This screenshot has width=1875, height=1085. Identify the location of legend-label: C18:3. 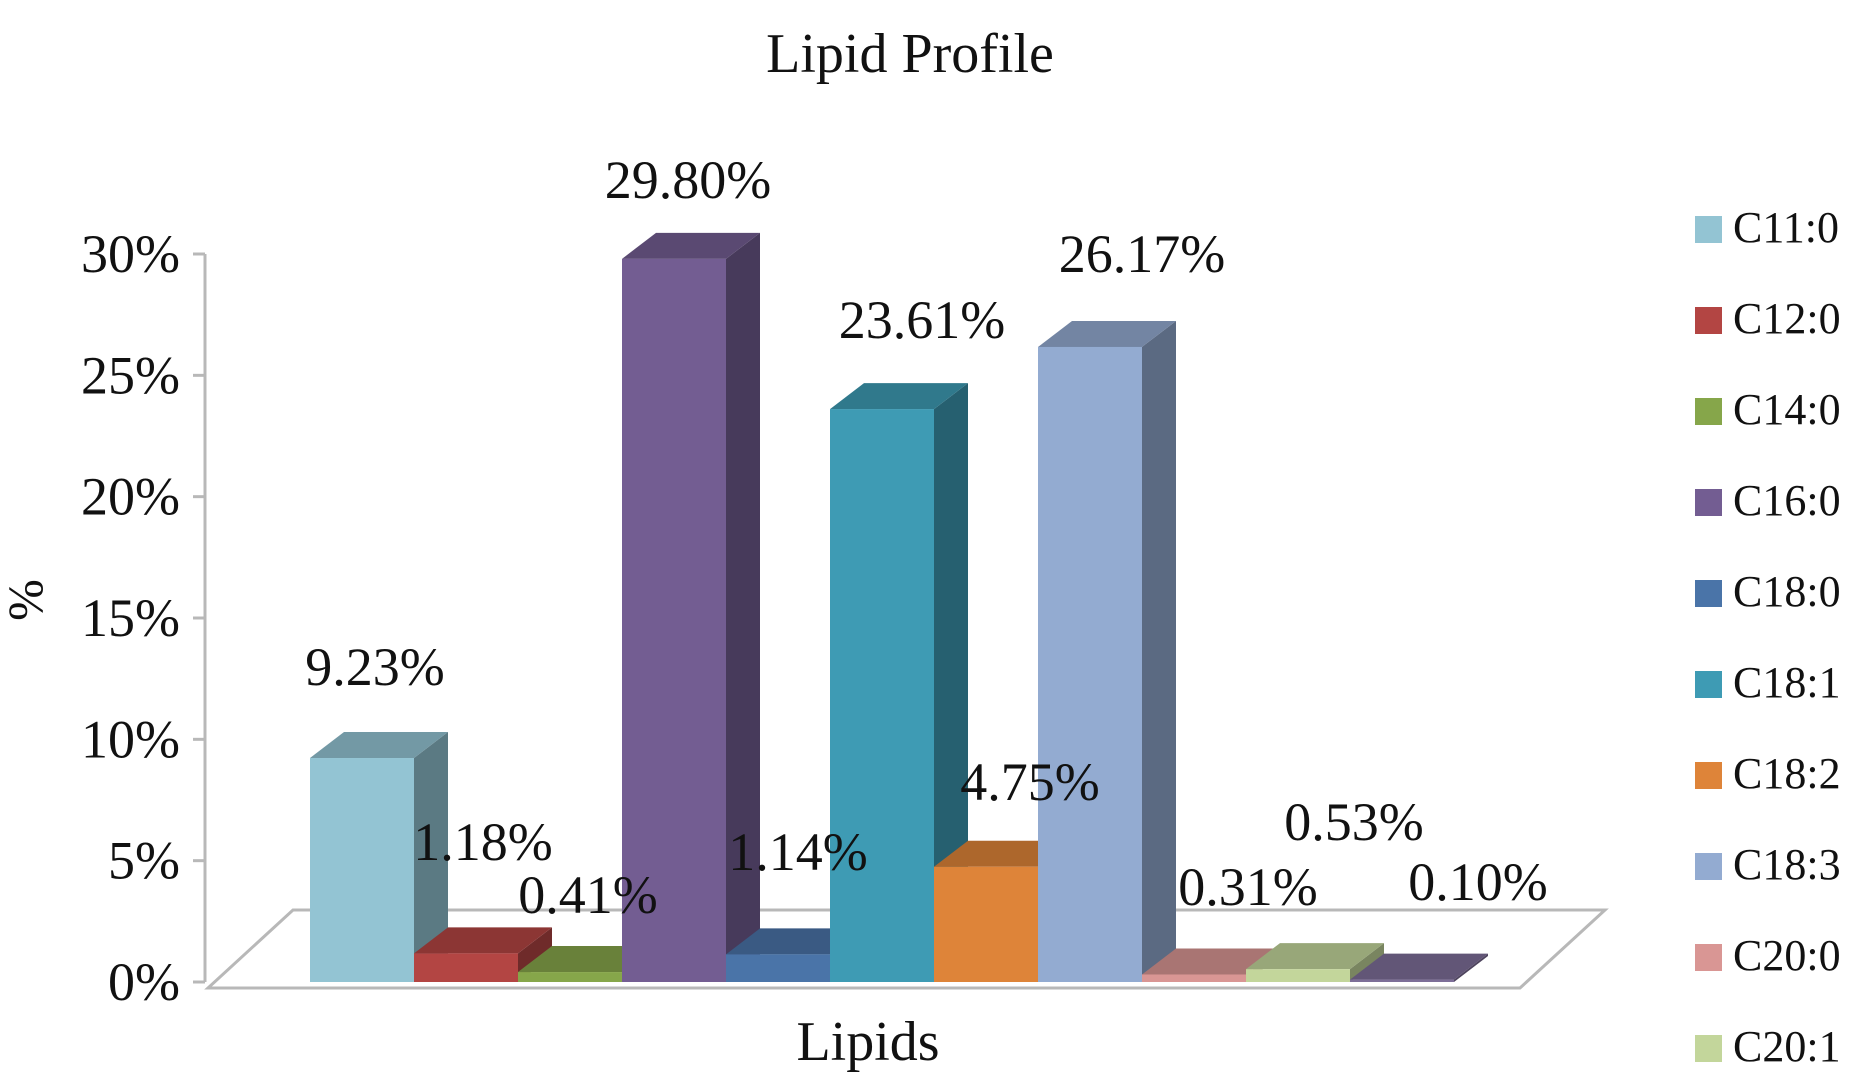
(1787, 864).